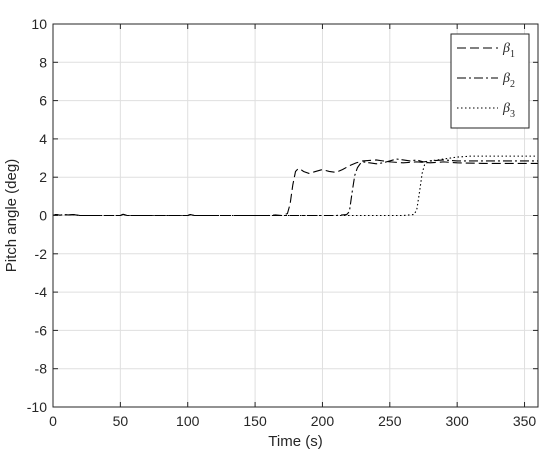 The height and width of the screenshot is (459, 550). What do you see at coordinates (295, 441) in the screenshot?
I see `x-axis-label: Time (s)` at bounding box center [295, 441].